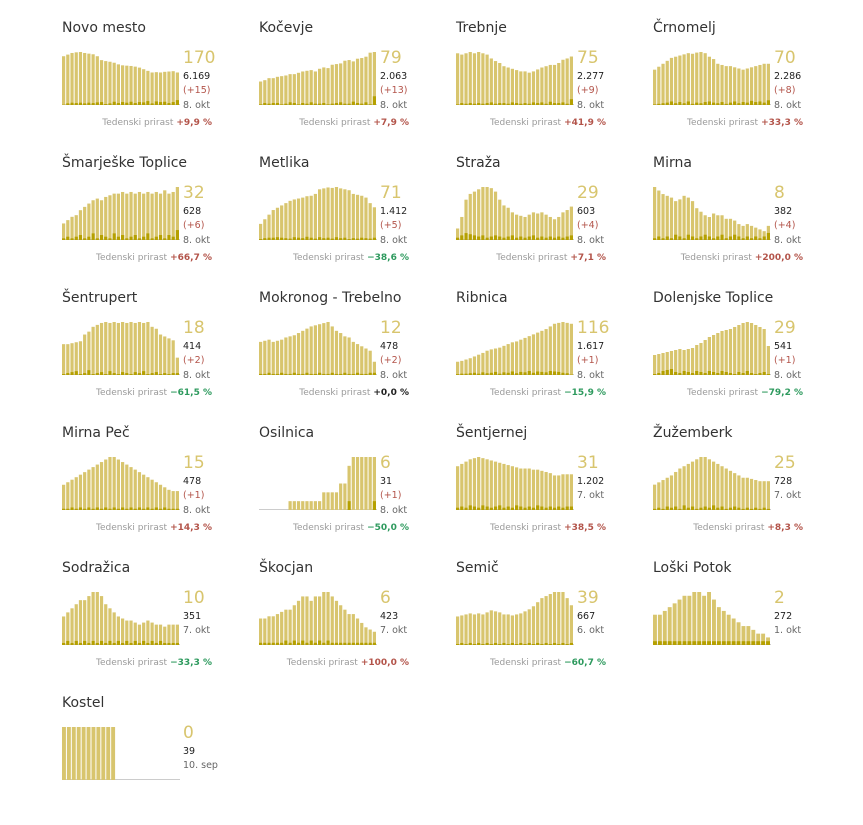  I want to click on municipality-name: Semič, so click(477, 568).